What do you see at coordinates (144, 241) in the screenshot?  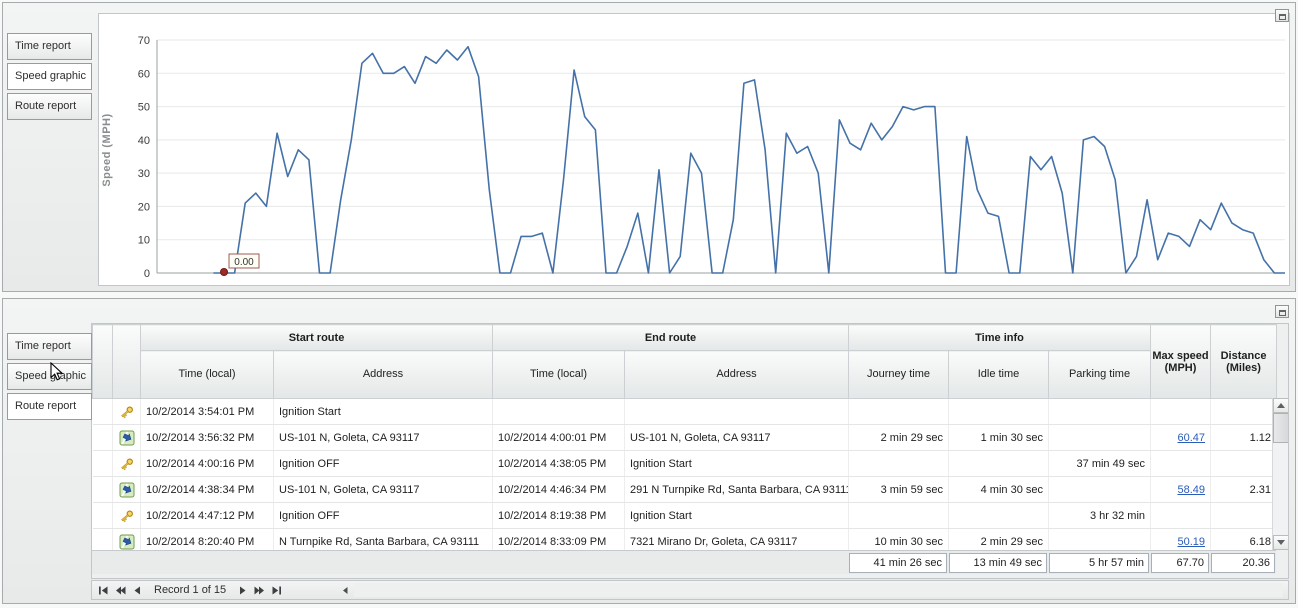 I see `svg-text: 10` at bounding box center [144, 241].